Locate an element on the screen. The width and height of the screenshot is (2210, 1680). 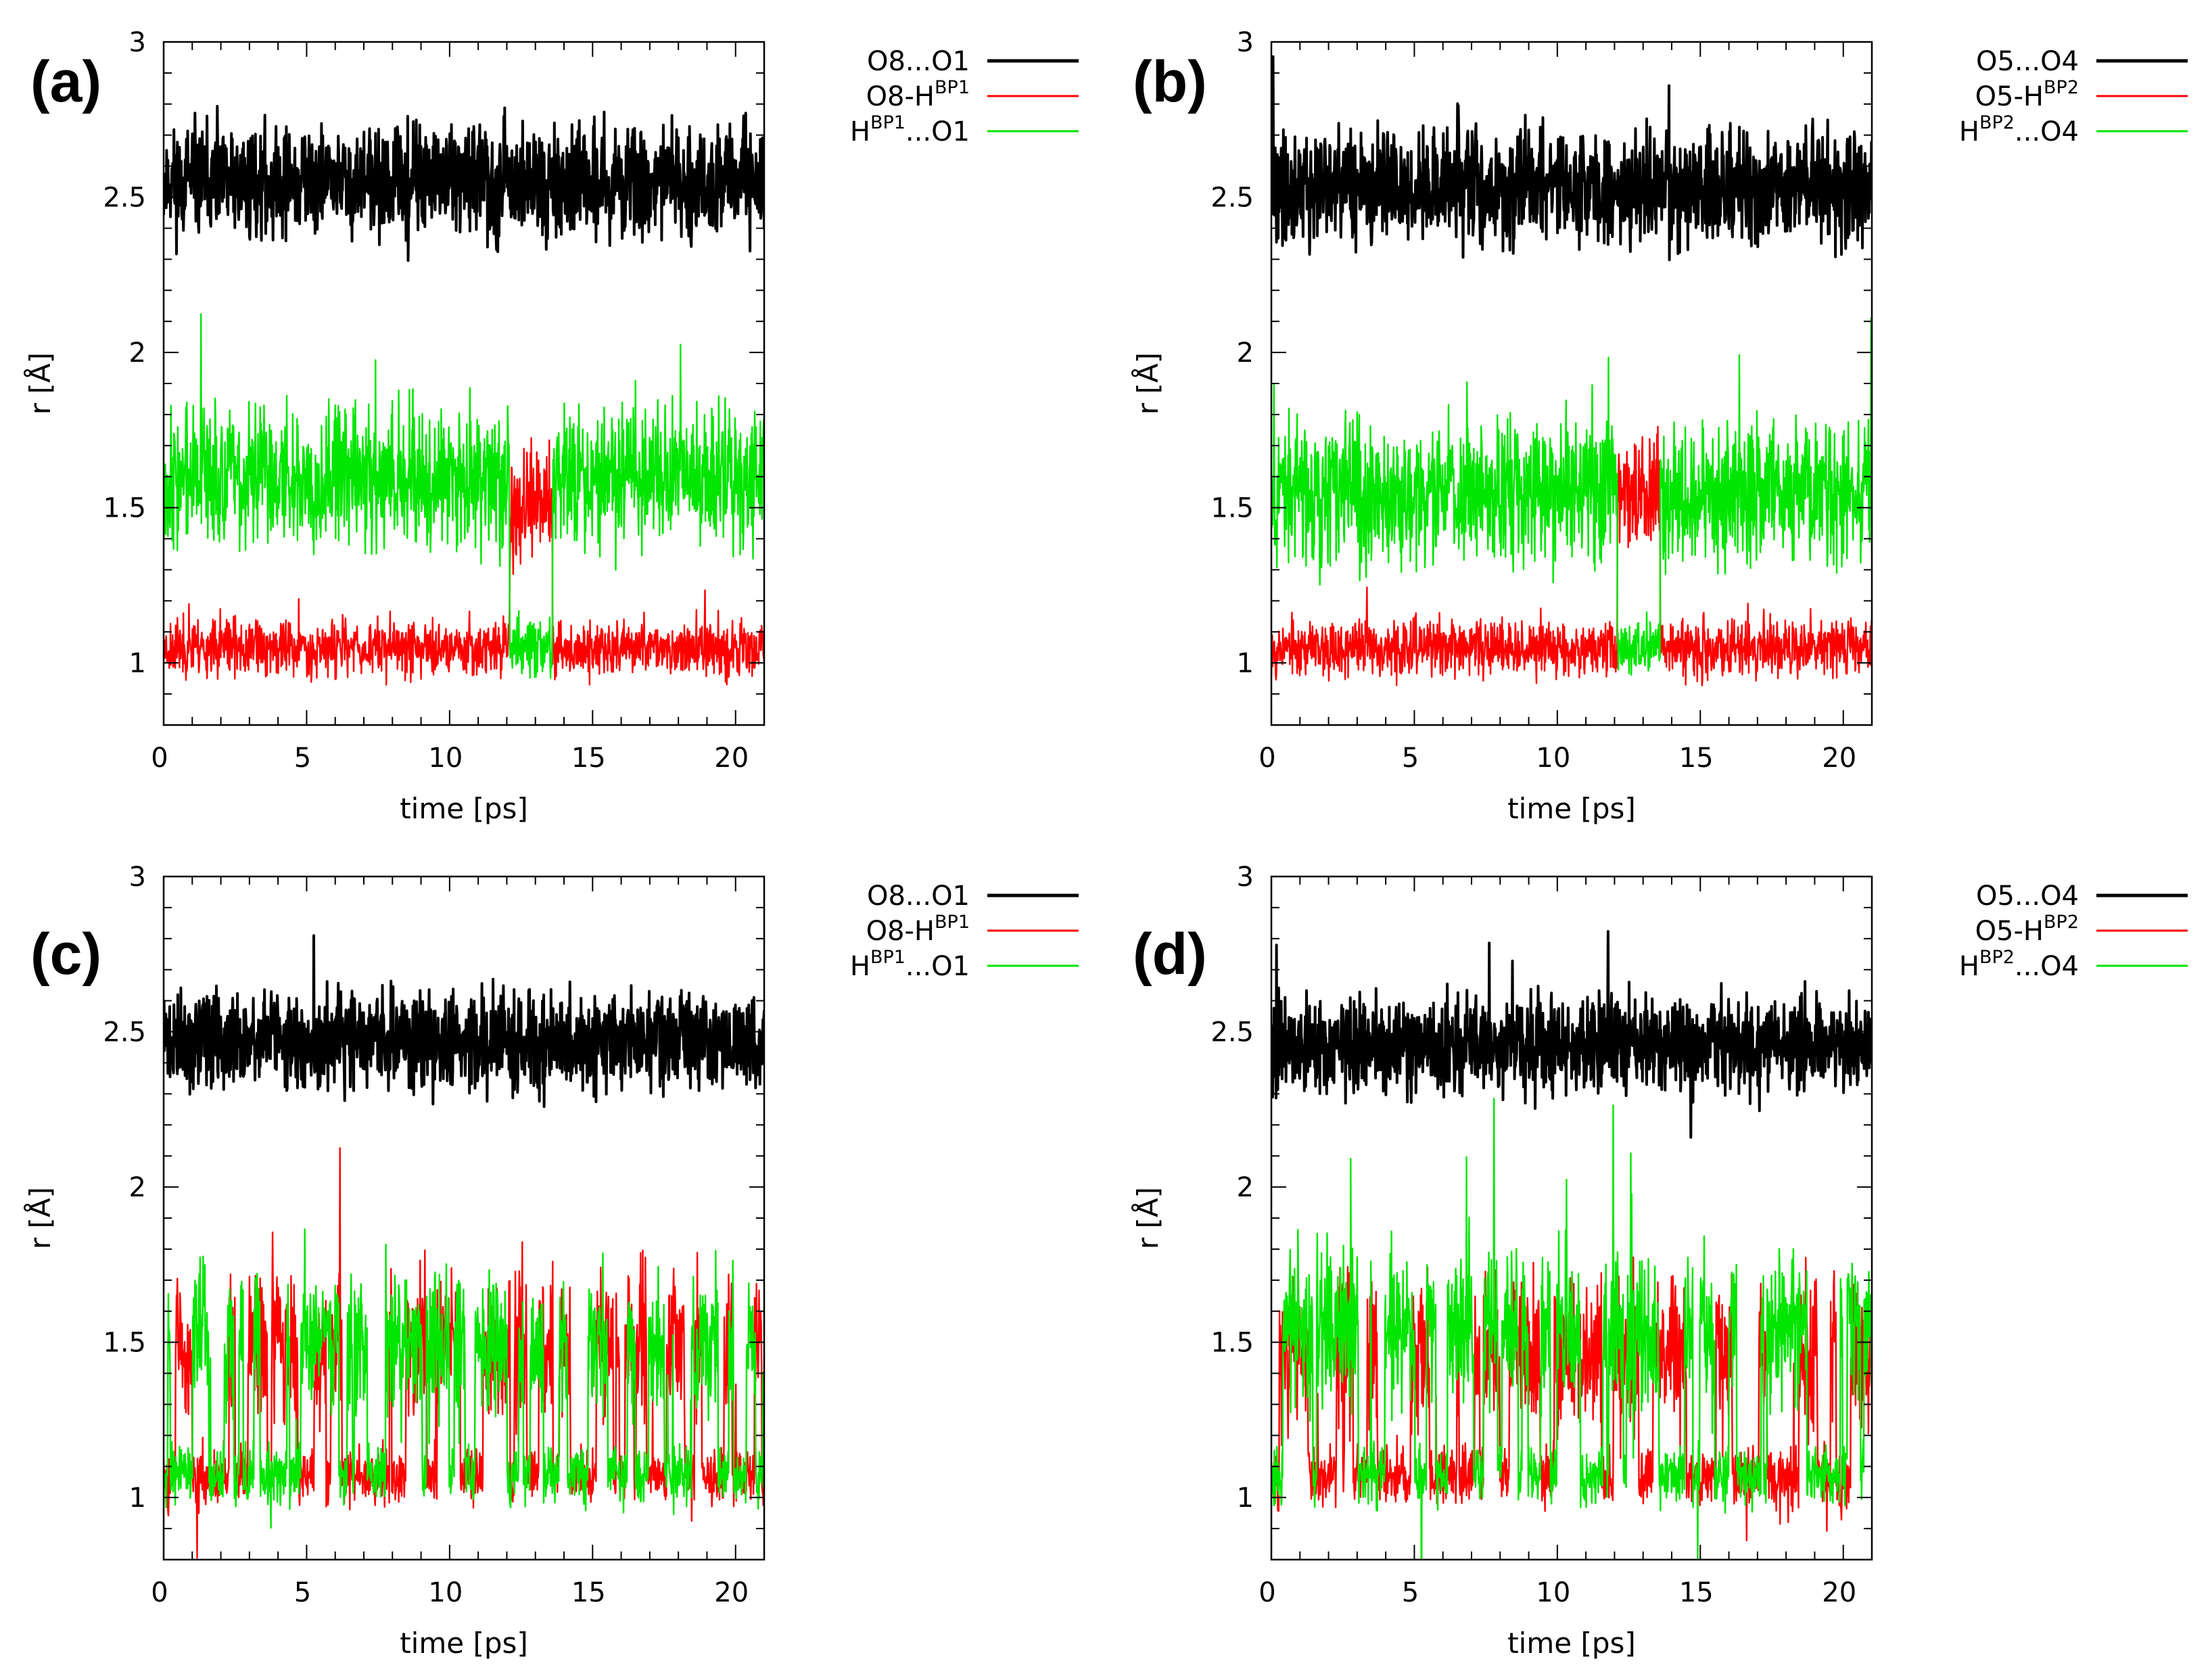
panel-label: (d) is located at coordinates (1170, 954).